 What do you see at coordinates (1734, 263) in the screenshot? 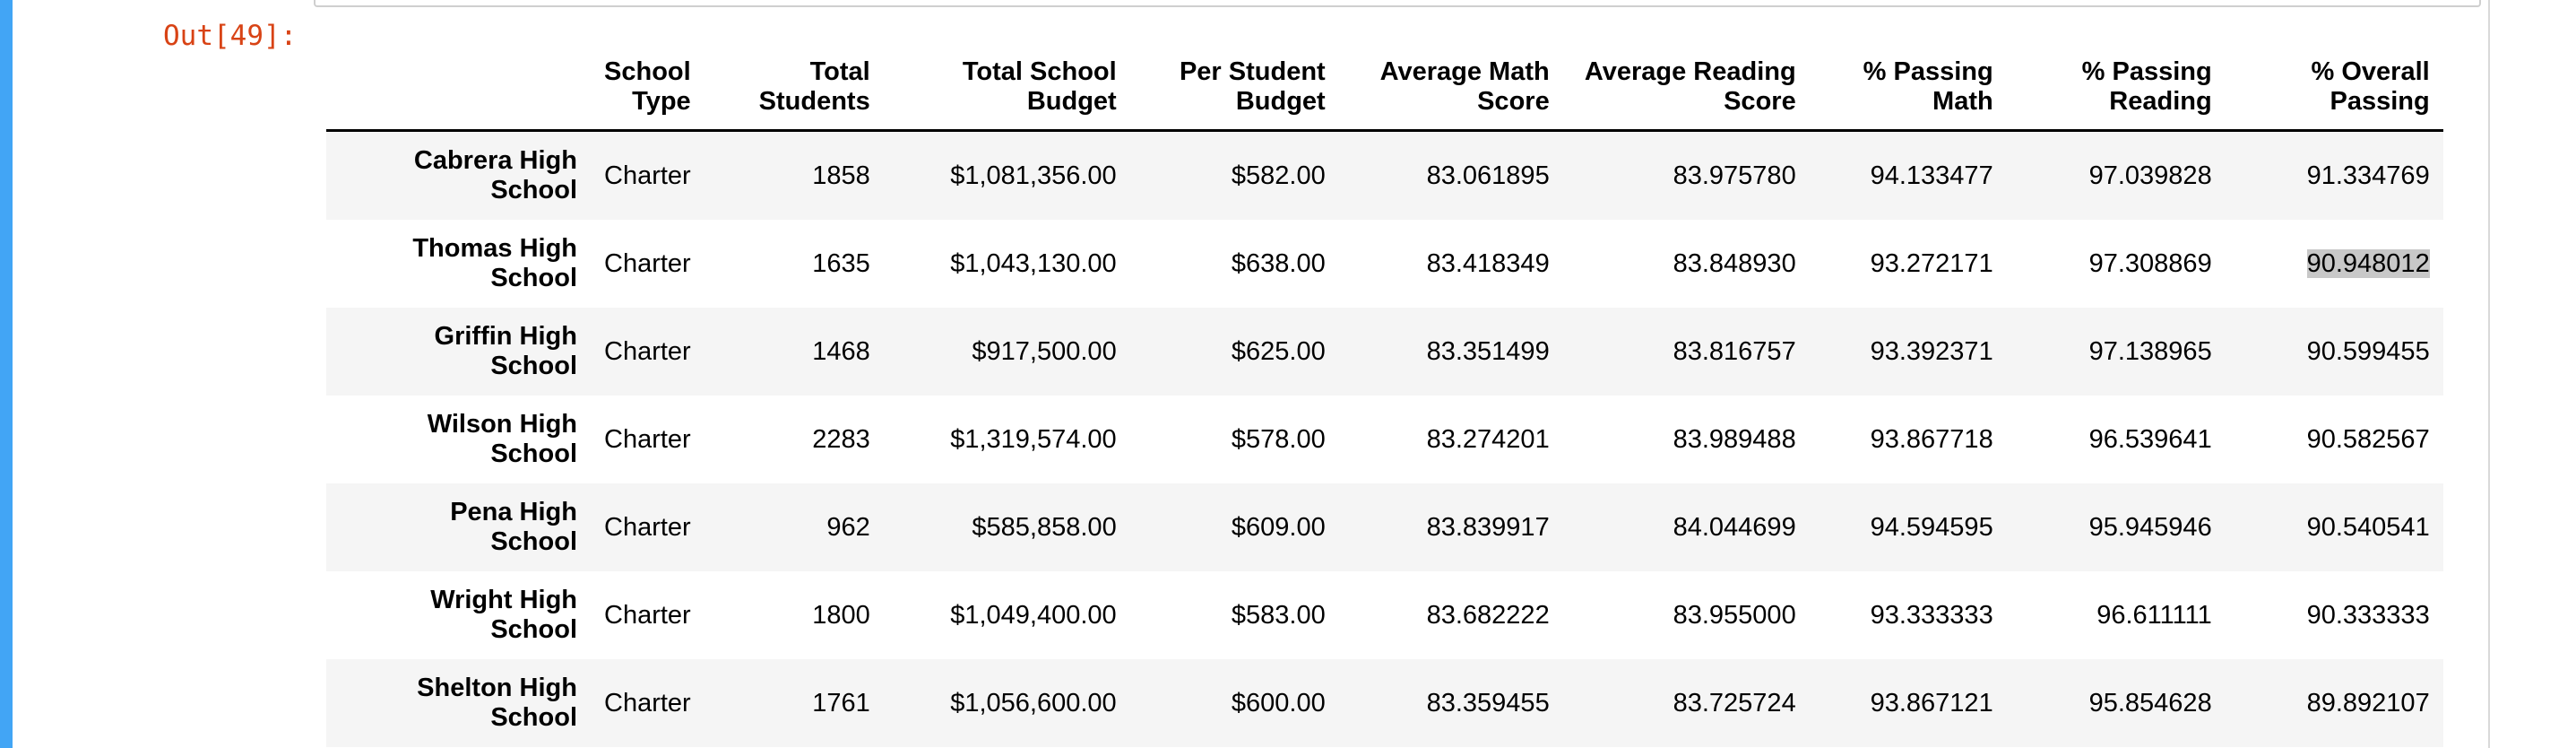
I see `cell-average-reading-score: 83.848930` at bounding box center [1734, 263].